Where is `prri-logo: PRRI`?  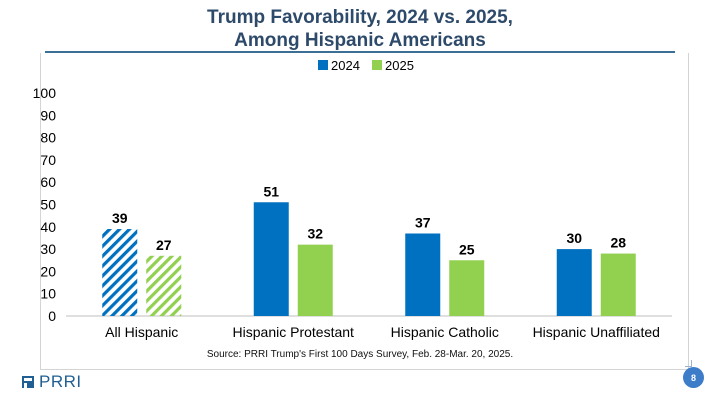 prri-logo: PRRI is located at coordinates (52, 382).